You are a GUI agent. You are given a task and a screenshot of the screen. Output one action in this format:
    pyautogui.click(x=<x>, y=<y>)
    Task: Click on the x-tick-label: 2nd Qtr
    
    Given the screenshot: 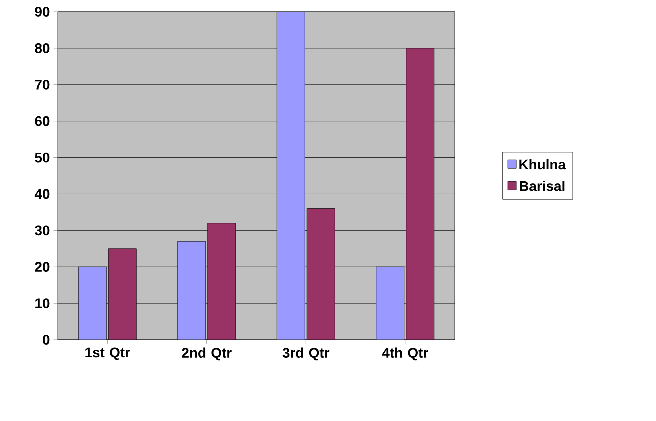 What is the action you would take?
    pyautogui.click(x=207, y=354)
    